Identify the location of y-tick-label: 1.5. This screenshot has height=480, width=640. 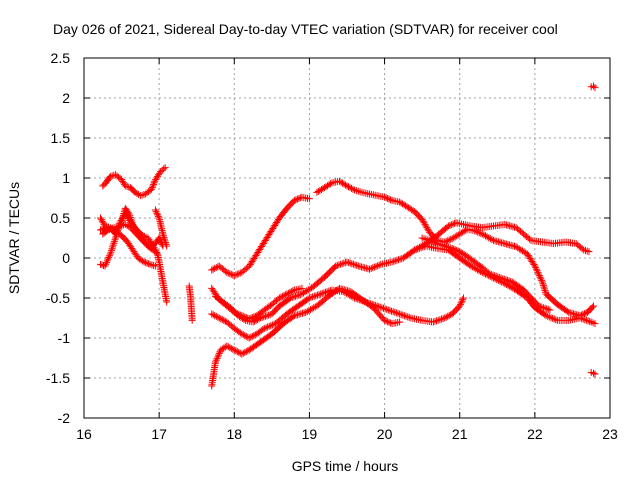
(61, 138).